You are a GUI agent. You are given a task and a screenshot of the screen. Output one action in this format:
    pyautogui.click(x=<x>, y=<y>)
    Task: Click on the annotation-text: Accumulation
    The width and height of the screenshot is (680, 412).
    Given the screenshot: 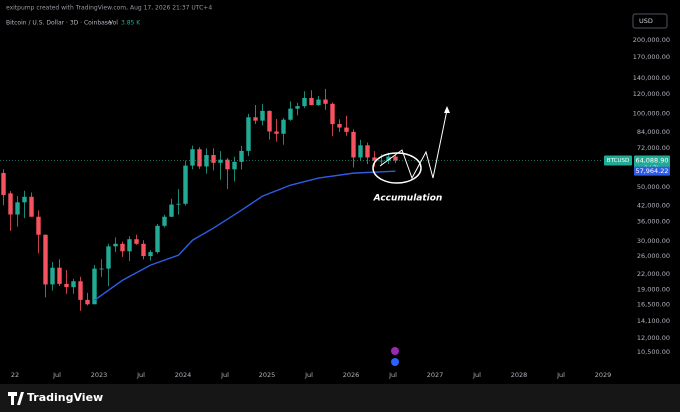 What is the action you would take?
    pyautogui.click(x=408, y=199)
    